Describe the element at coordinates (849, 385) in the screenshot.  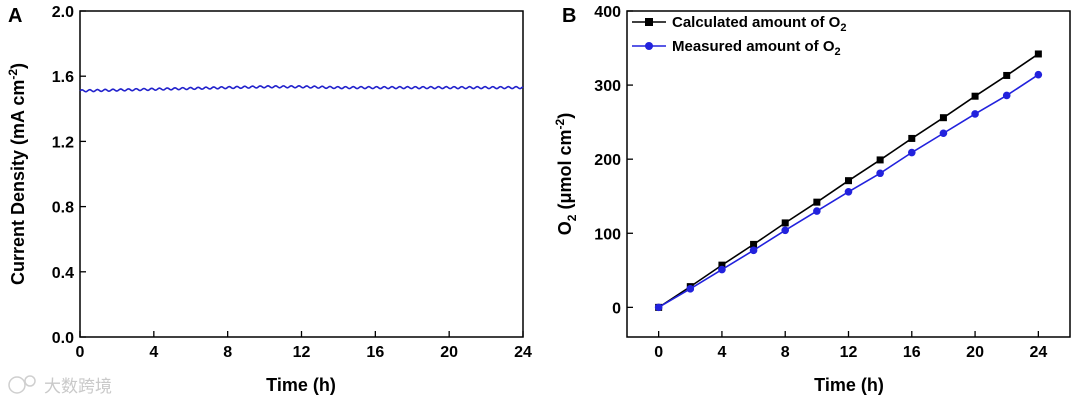
I see `panel-b-x-axis-title: Time (h)` at that location.